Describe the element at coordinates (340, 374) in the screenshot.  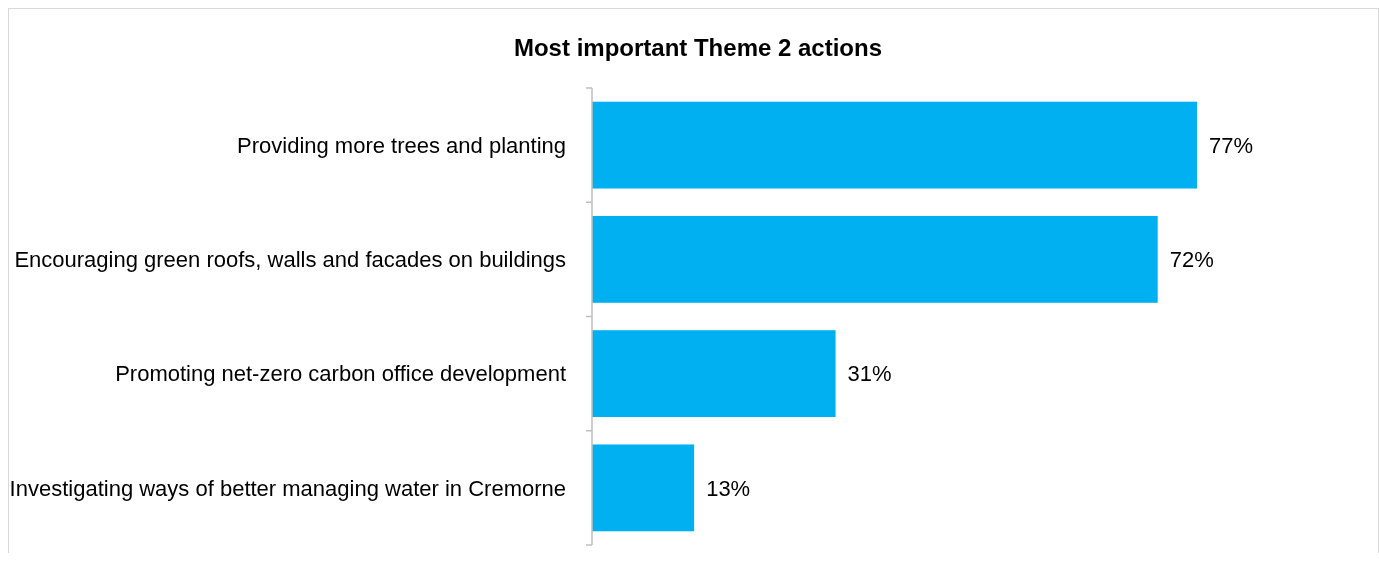
I see `y-tick-label: Promoting net-zero carbon office development` at that location.